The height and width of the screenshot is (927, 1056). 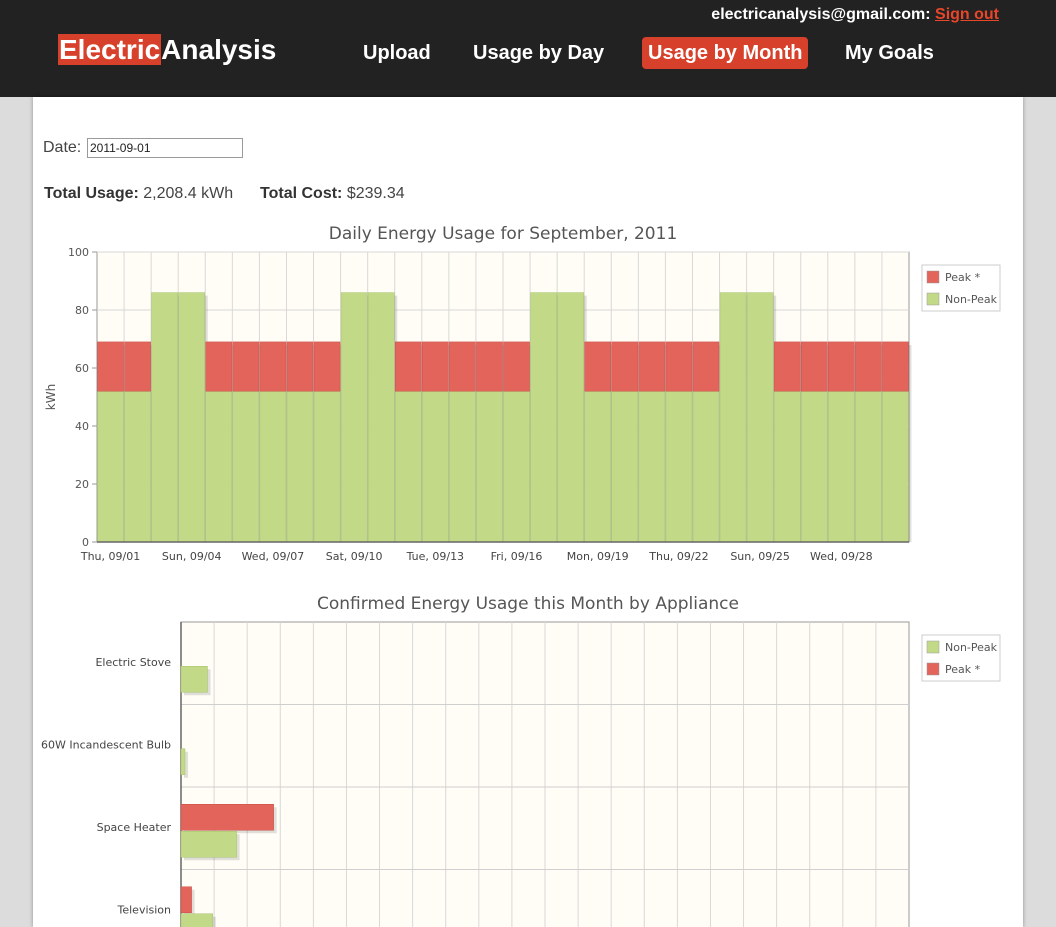 What do you see at coordinates (273, 556) in the screenshot?
I see `x-tick-label: Wed, 09/07` at bounding box center [273, 556].